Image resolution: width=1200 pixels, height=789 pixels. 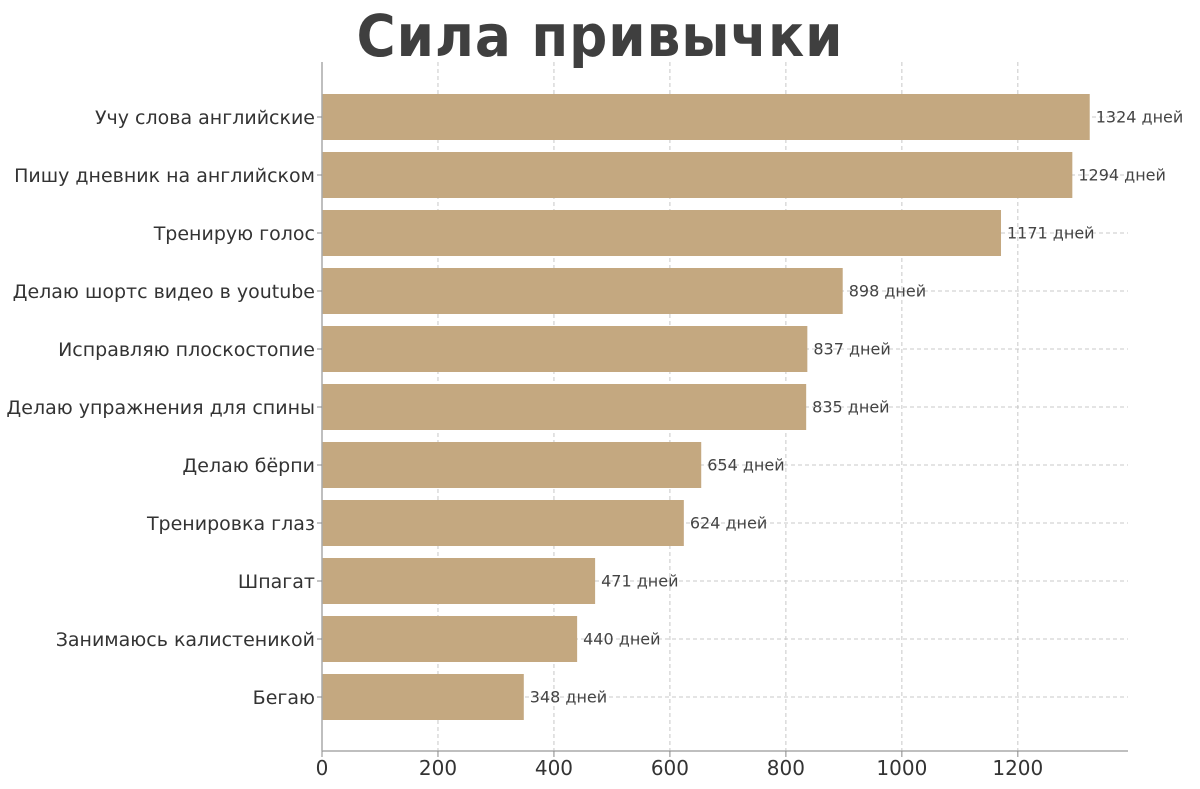 I want to click on x-tick-label: 600, so click(x=670, y=768).